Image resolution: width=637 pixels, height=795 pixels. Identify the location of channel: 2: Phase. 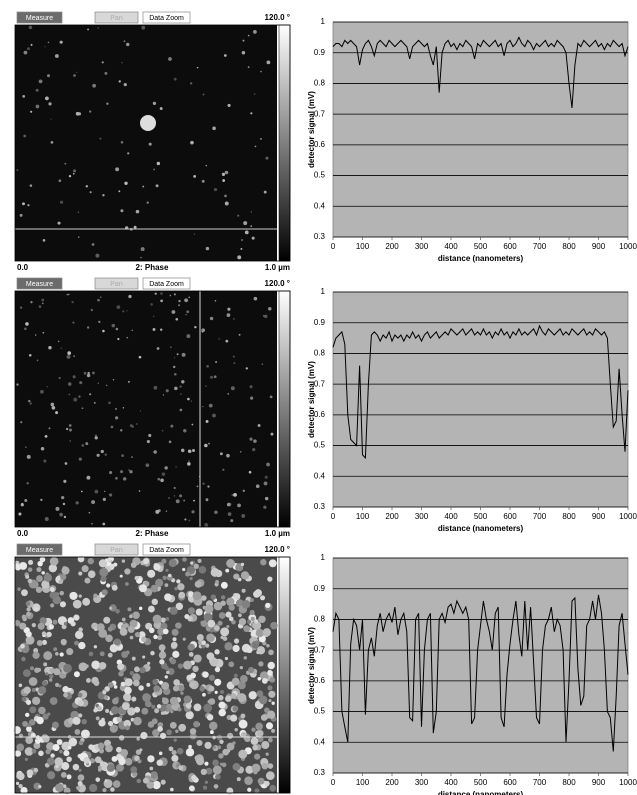
(152, 267).